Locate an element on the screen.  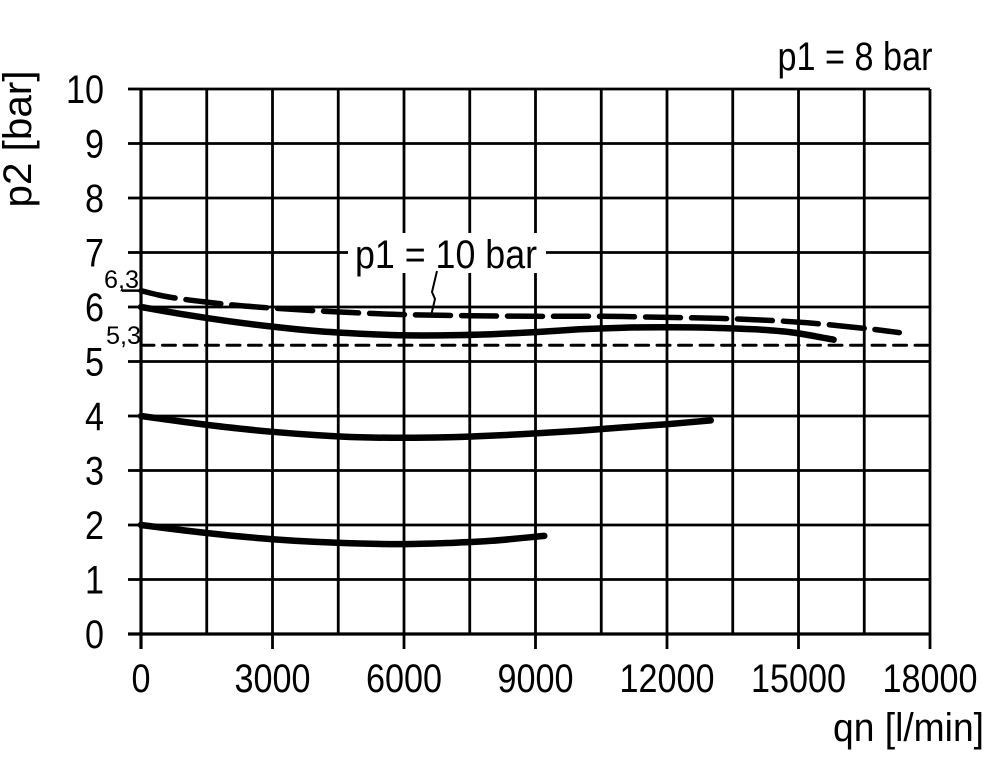
y-tick-label-1: 1 is located at coordinates (94, 581).